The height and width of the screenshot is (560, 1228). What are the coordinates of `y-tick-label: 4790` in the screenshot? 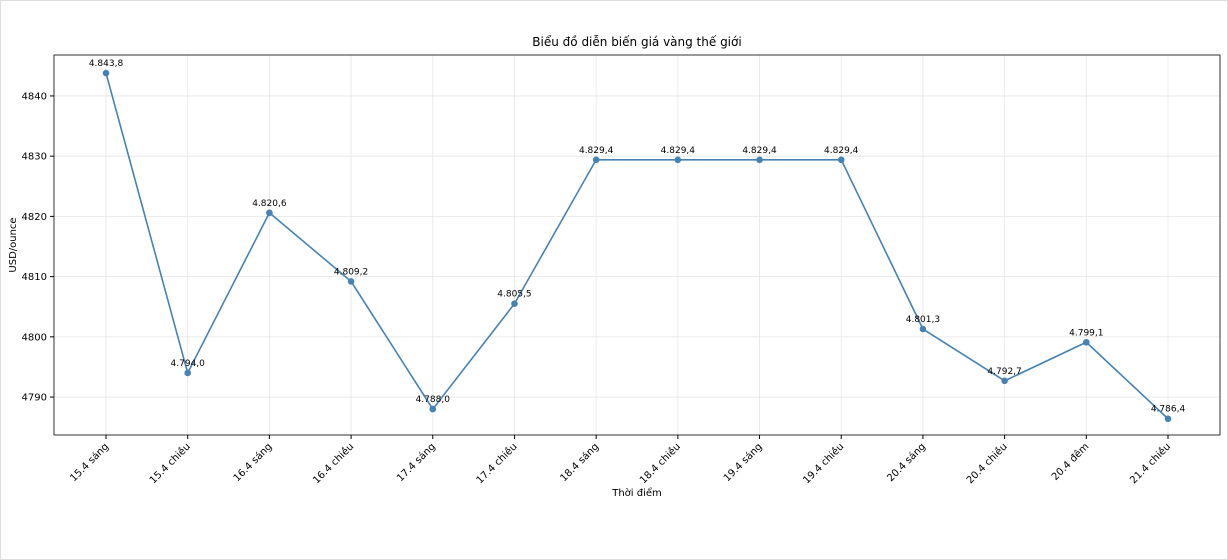 It's located at (34, 398).